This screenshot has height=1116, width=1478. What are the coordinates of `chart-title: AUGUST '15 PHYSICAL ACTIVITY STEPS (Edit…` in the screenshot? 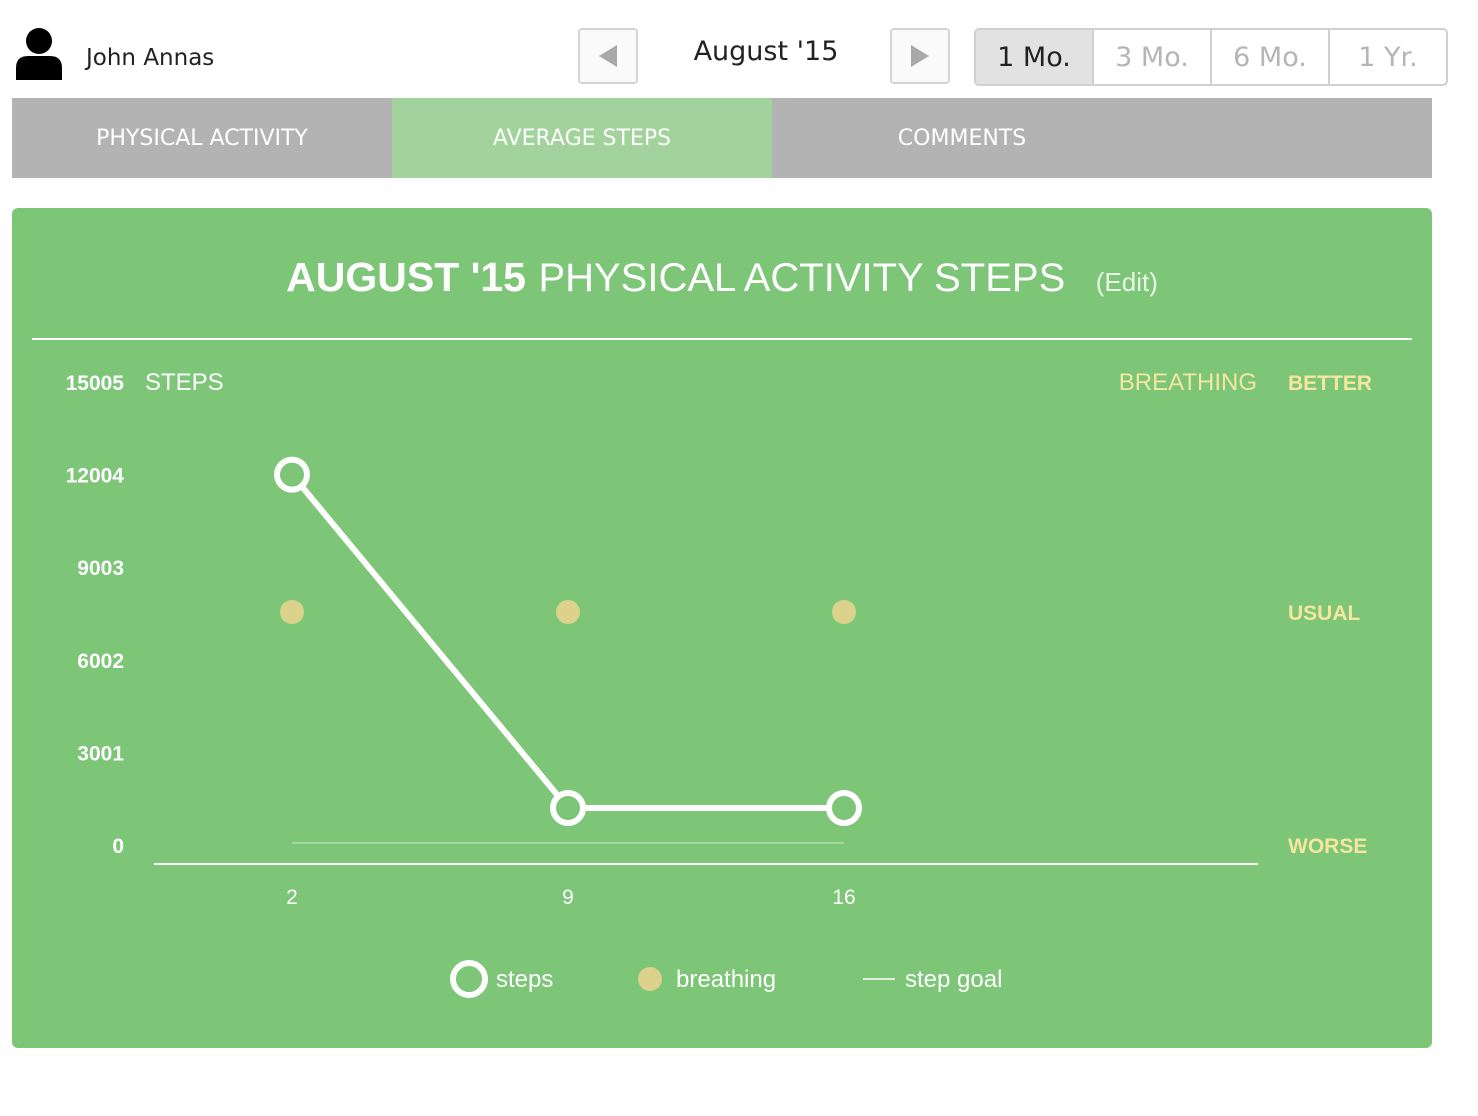 It's located at (722, 277).